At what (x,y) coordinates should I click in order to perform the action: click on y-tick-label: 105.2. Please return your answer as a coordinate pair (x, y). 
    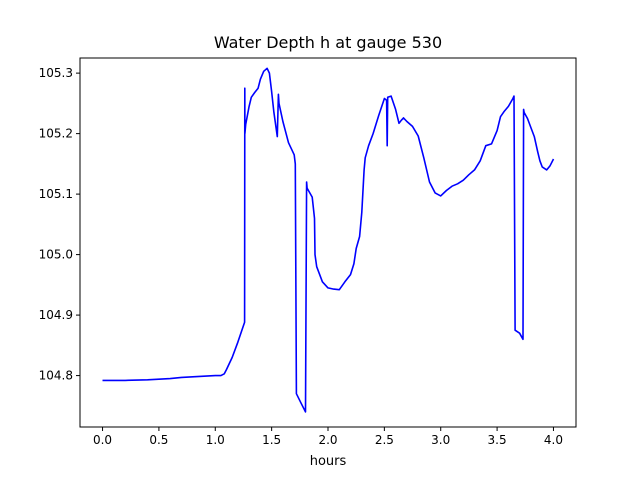
    Looking at the image, I should click on (56, 134).